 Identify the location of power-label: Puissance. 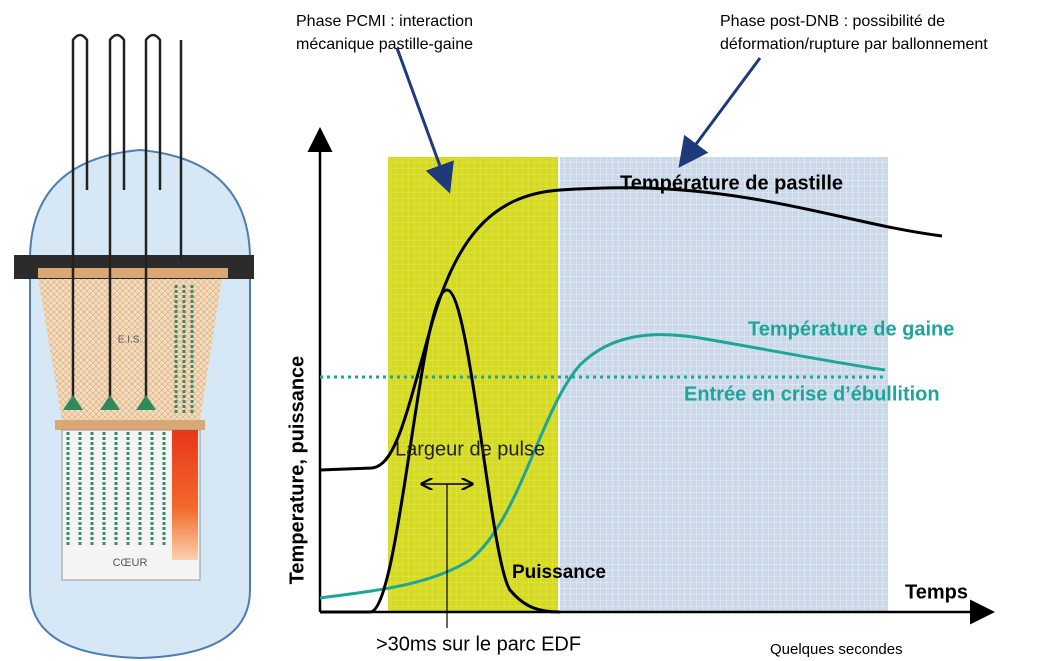
(559, 572).